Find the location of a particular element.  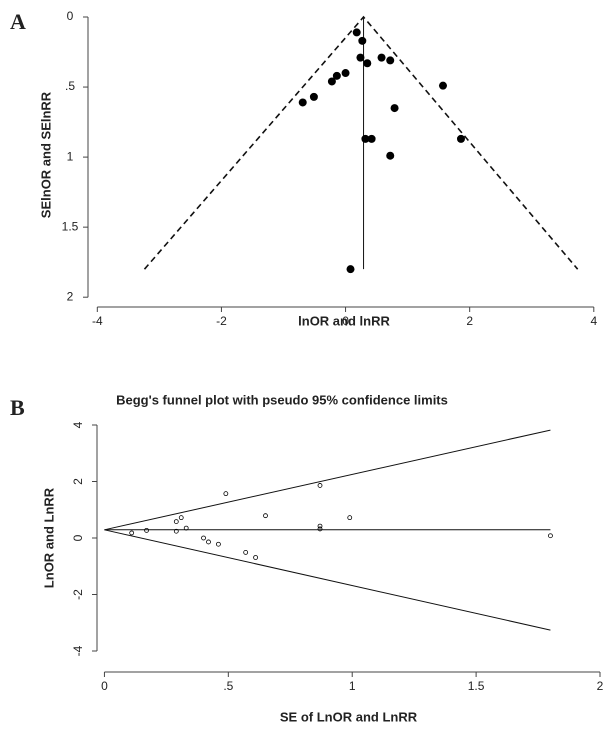

x-tick-label: -4 is located at coordinates (97, 321).